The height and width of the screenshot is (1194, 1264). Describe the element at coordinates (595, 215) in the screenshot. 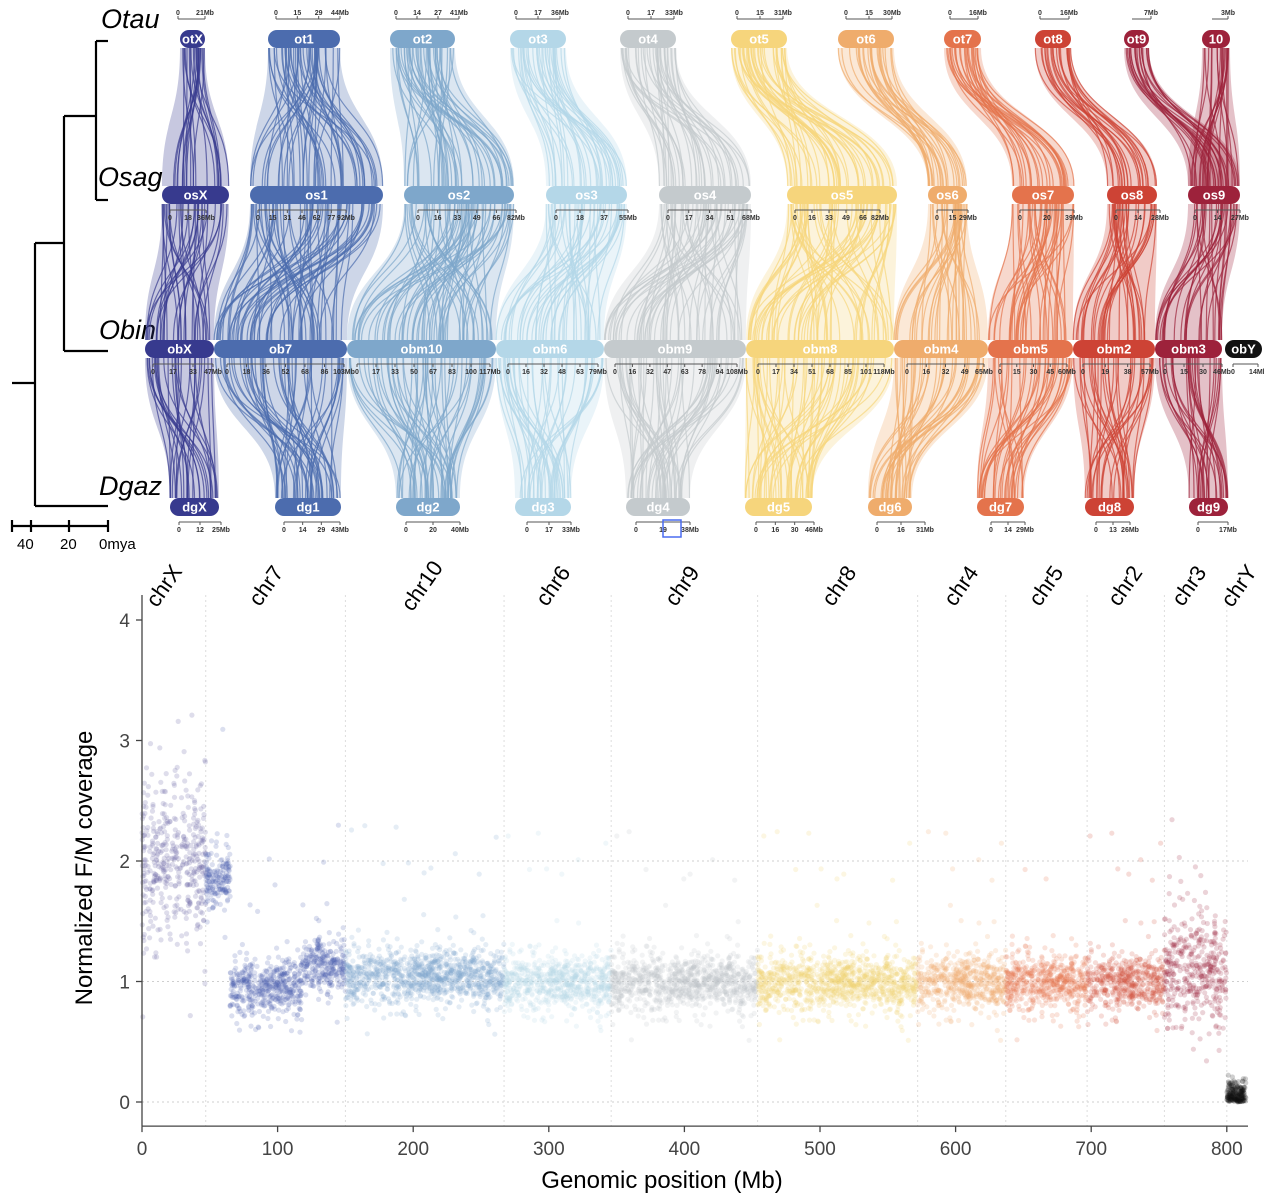

I see `chromosome-scale-os3: 0 18 37 55Mb` at that location.